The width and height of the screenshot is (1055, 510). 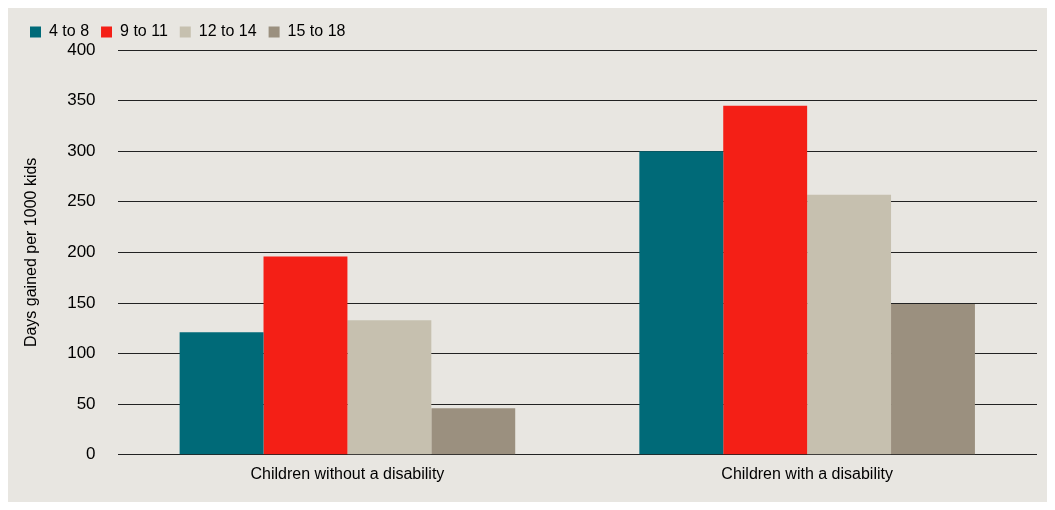 What do you see at coordinates (81, 49) in the screenshot?
I see `y-tick-label: 400` at bounding box center [81, 49].